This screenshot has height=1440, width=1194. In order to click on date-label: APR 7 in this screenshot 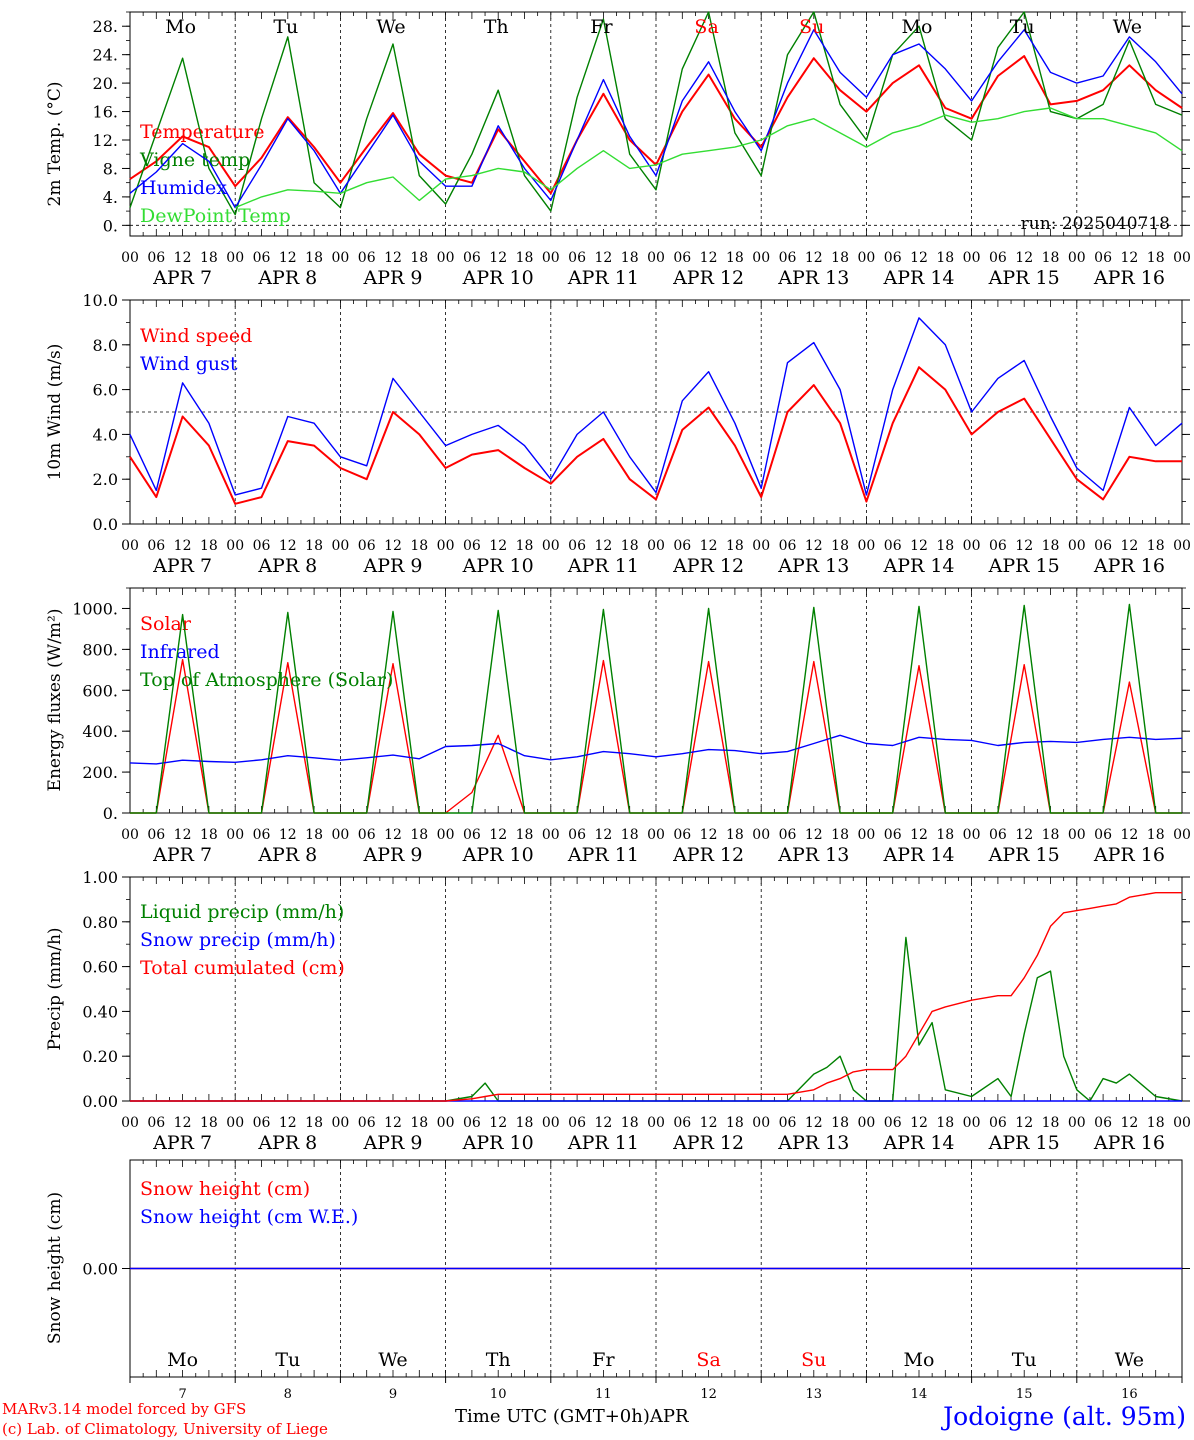, I will do `click(182, 855)`.